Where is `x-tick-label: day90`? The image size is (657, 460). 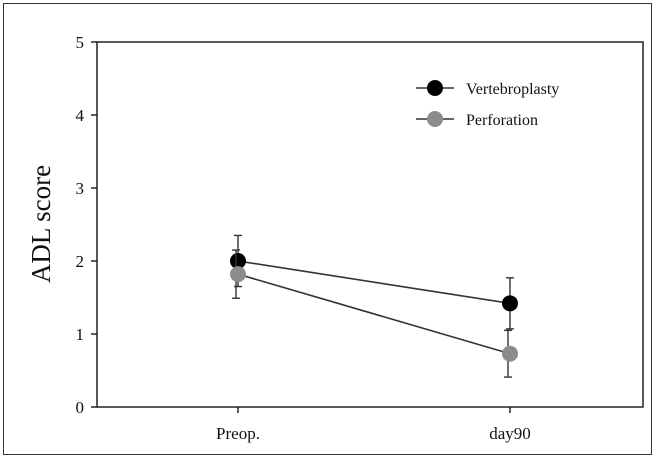 x-tick-label: day90 is located at coordinates (510, 433).